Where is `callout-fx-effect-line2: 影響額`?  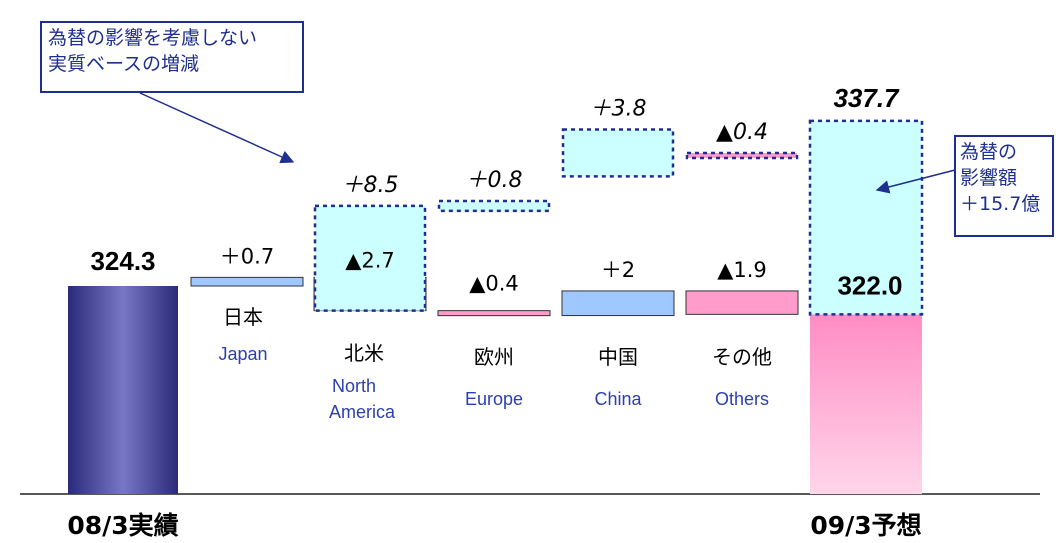 callout-fx-effect-line2: 影響額 is located at coordinates (989, 178).